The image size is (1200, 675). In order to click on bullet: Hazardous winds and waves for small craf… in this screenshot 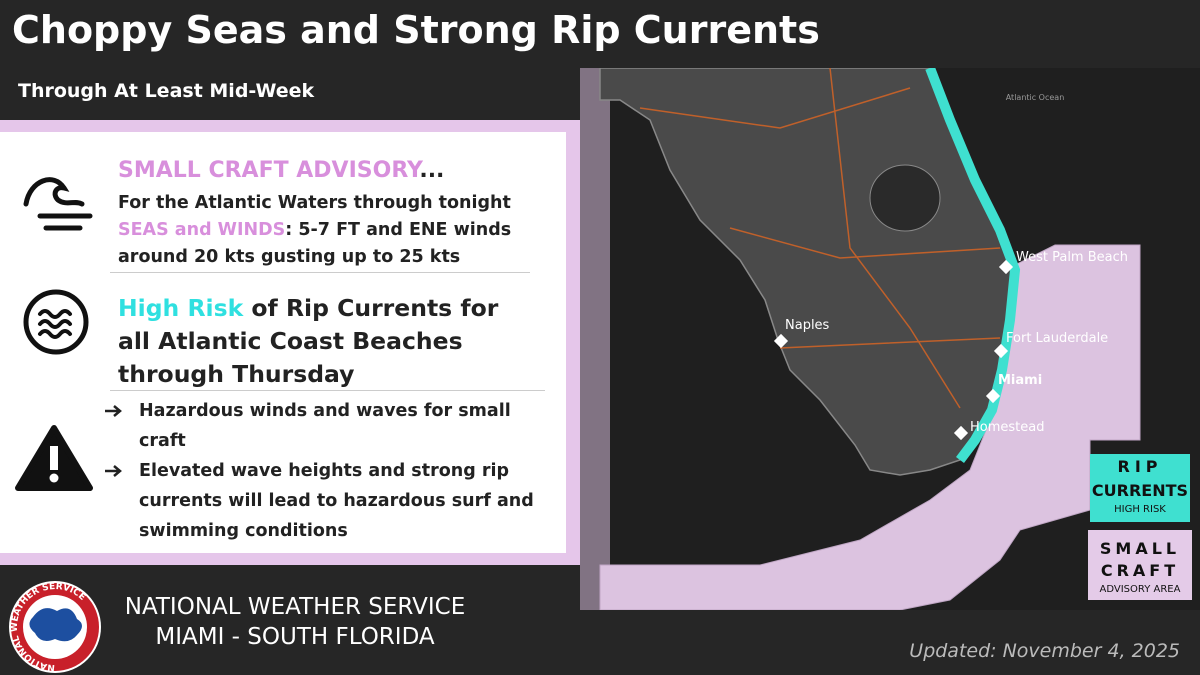, I will do `click(320, 426)`.